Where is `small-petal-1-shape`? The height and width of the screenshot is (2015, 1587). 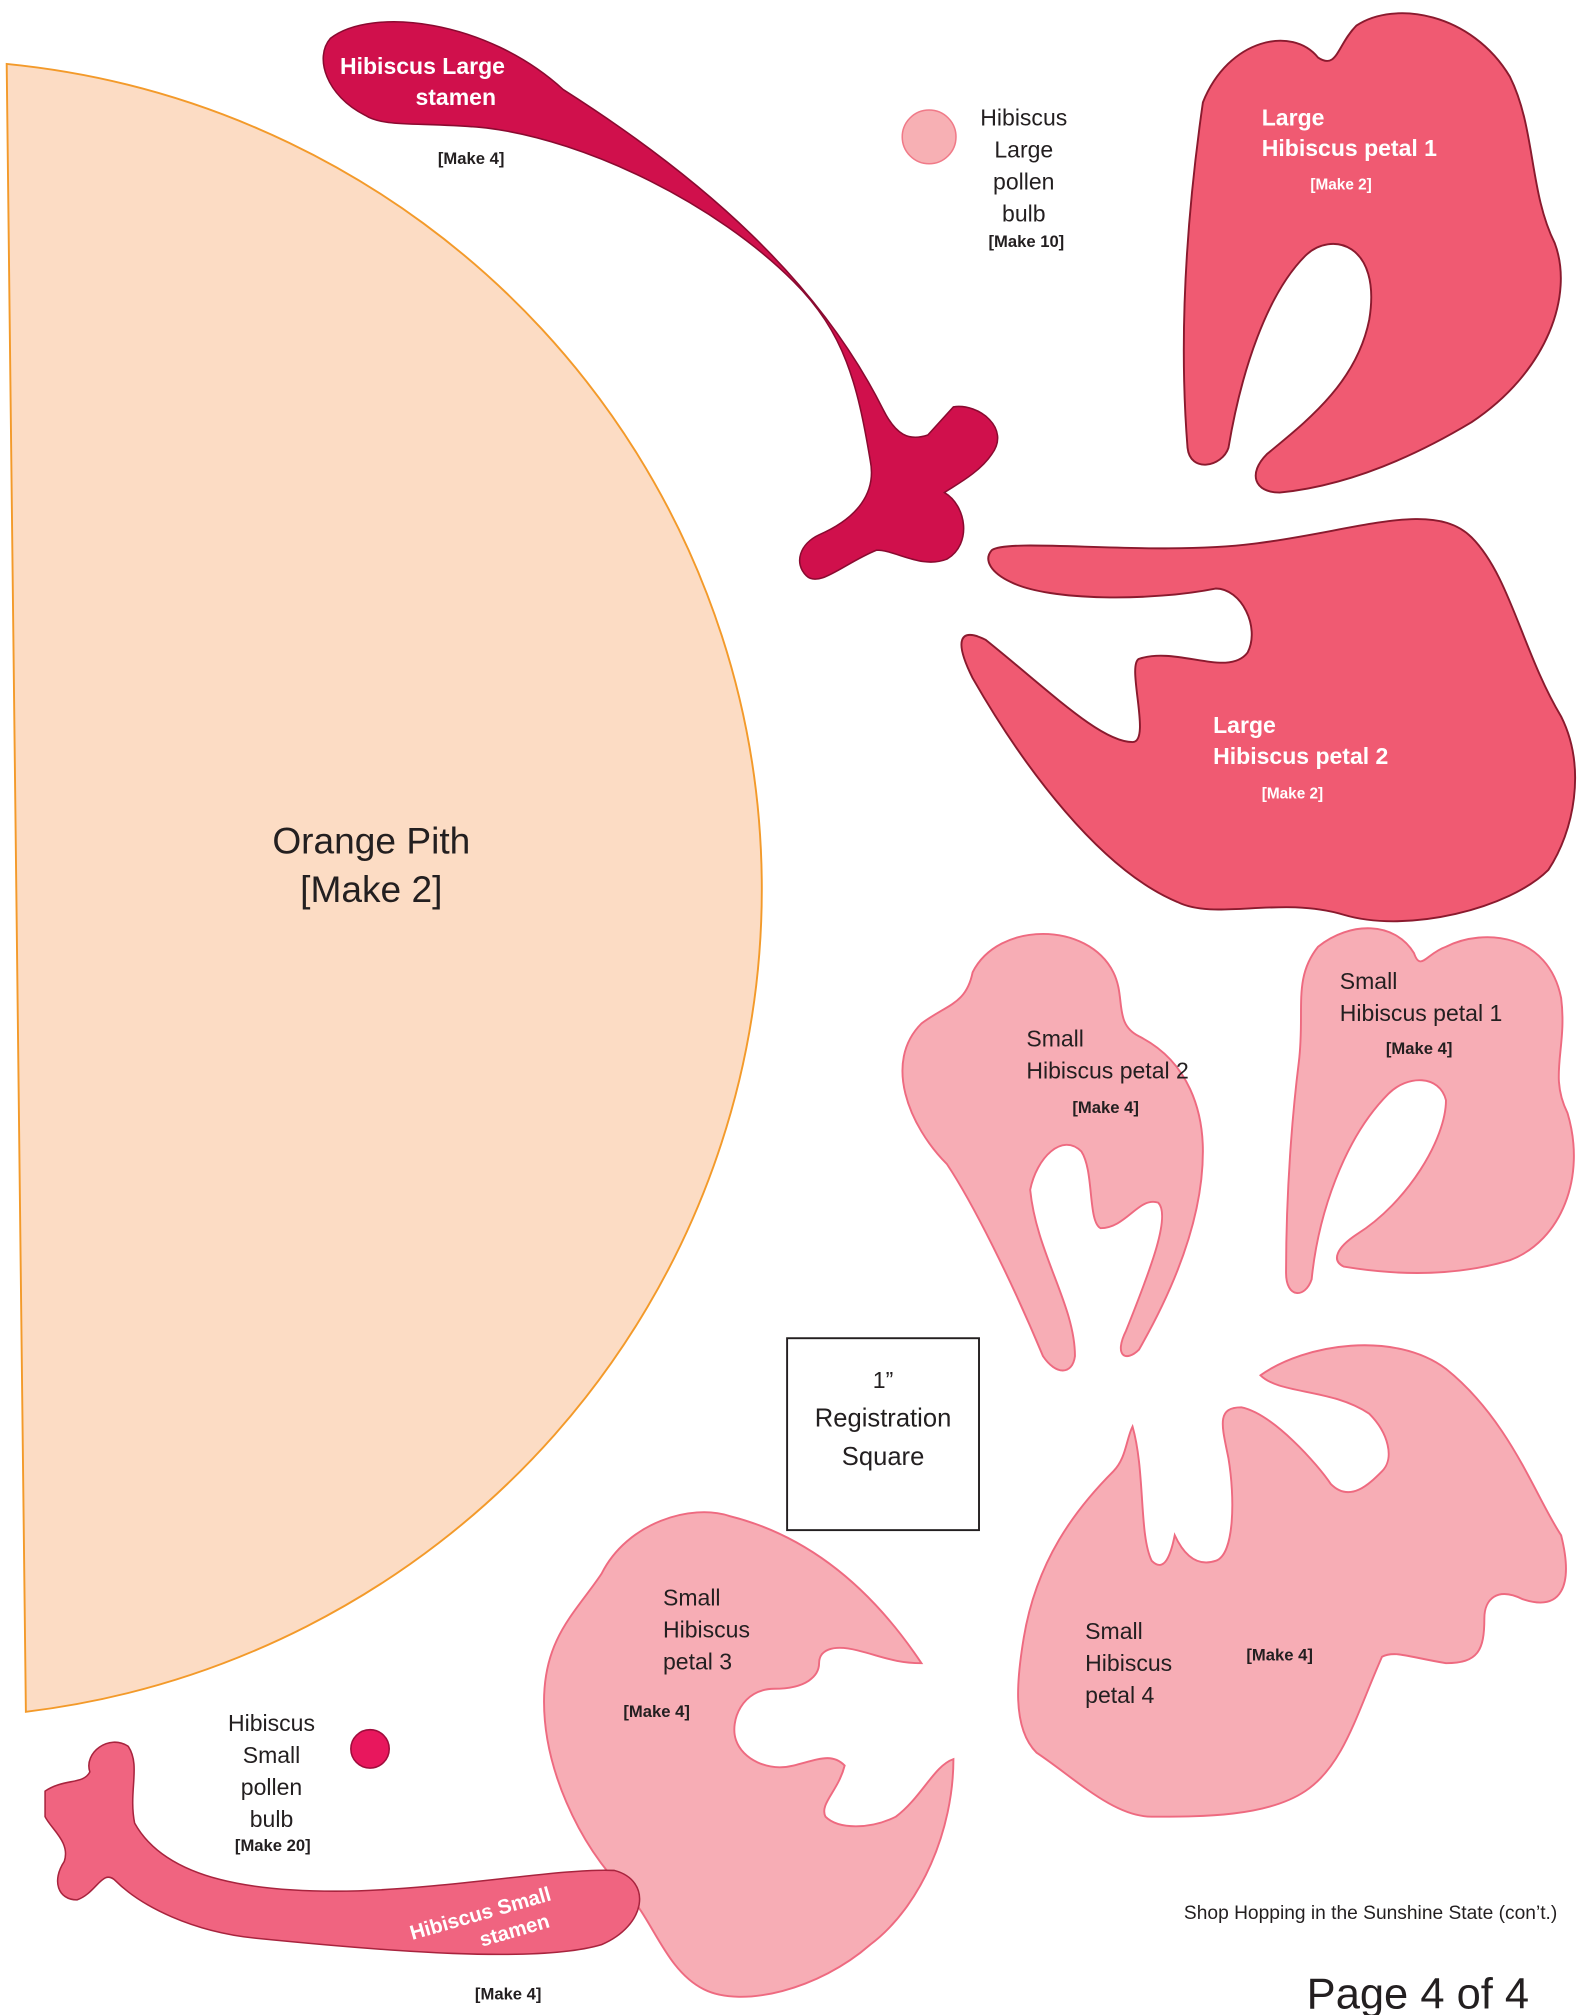
small-petal-1-shape is located at coordinates (1430, 1110).